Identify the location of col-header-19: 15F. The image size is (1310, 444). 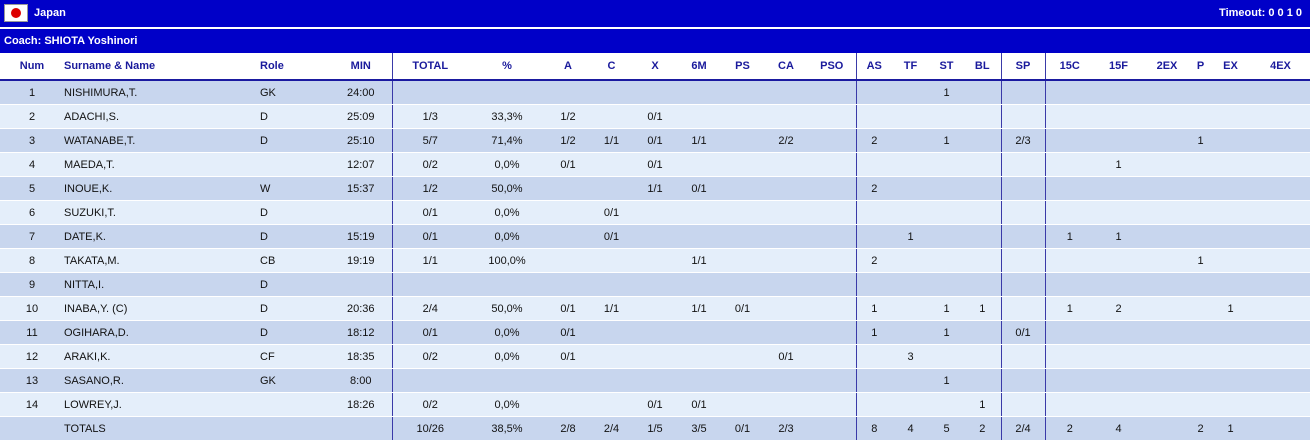
(1118, 67).